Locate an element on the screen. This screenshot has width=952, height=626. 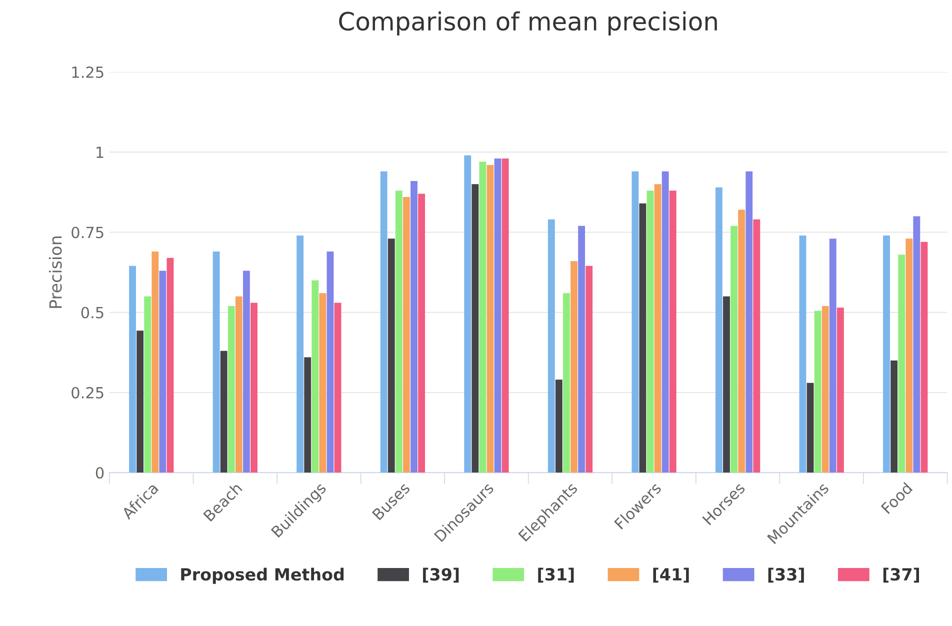
y-tick-label: 0.75 is located at coordinates (88, 232).